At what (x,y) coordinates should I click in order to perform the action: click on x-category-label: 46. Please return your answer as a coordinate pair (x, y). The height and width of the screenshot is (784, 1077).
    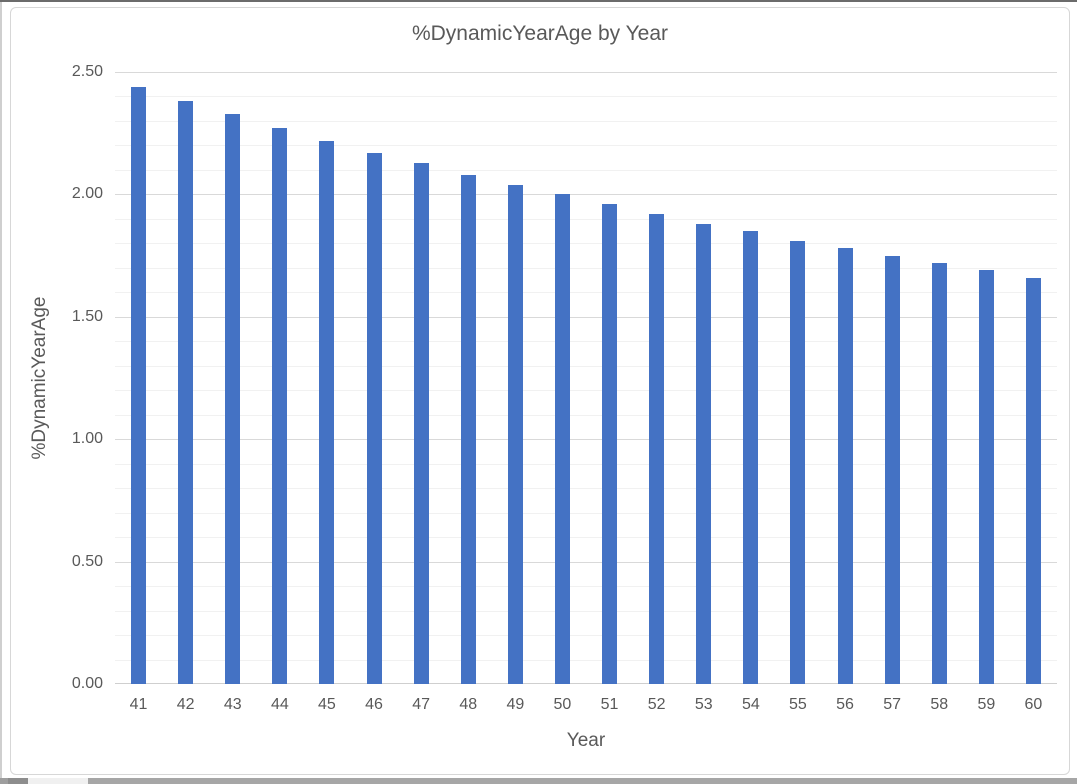
    Looking at the image, I should click on (374, 704).